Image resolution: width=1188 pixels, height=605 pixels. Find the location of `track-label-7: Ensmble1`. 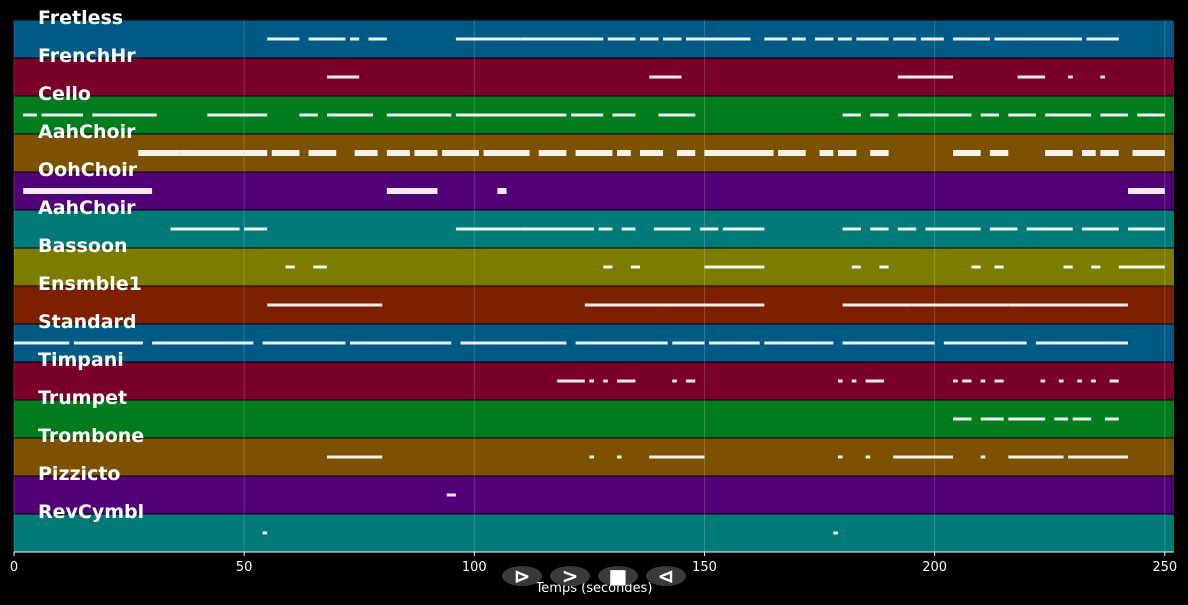

track-label-7: Ensmble1 is located at coordinates (90, 284).